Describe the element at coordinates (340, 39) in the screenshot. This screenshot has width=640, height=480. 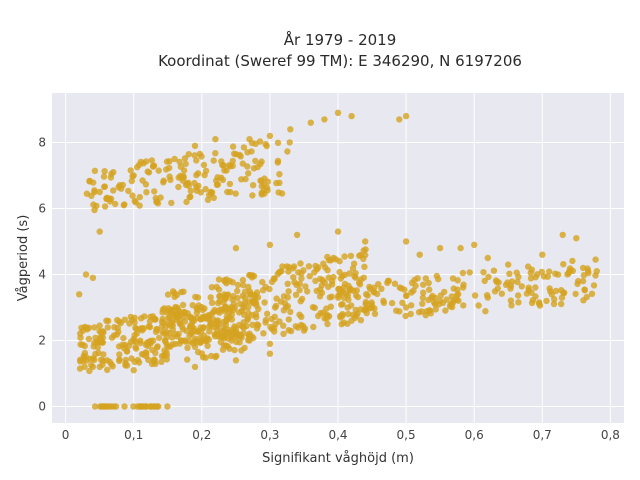
I see `chart-title: År 1979 - 2019` at that location.